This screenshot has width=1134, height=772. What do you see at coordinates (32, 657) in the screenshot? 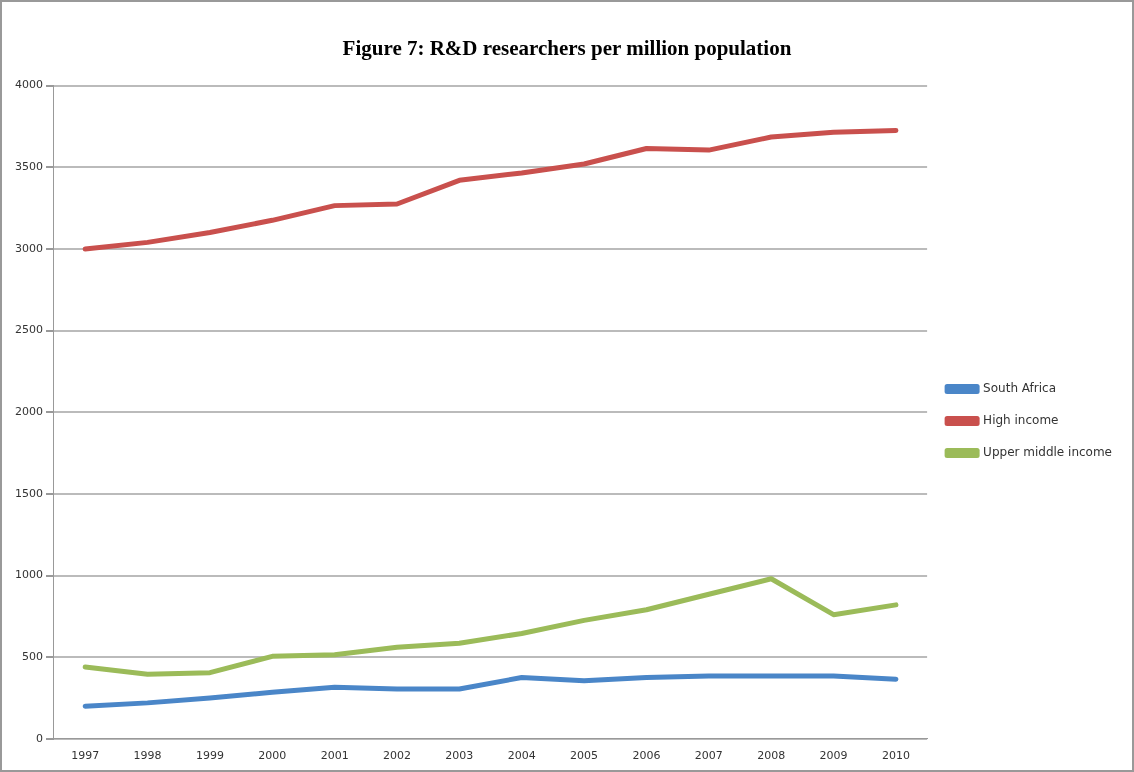
I see `y-tick-label: 500` at bounding box center [32, 657].